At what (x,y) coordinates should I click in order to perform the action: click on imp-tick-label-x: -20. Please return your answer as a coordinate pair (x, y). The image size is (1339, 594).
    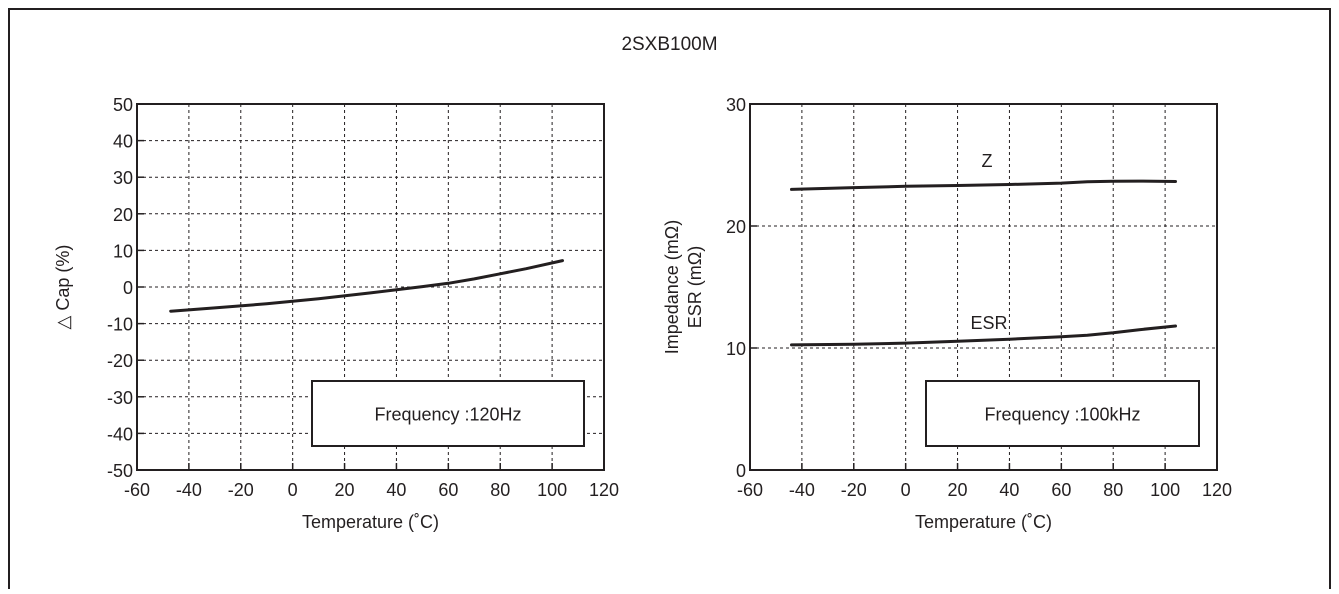
    Looking at the image, I should click on (854, 490).